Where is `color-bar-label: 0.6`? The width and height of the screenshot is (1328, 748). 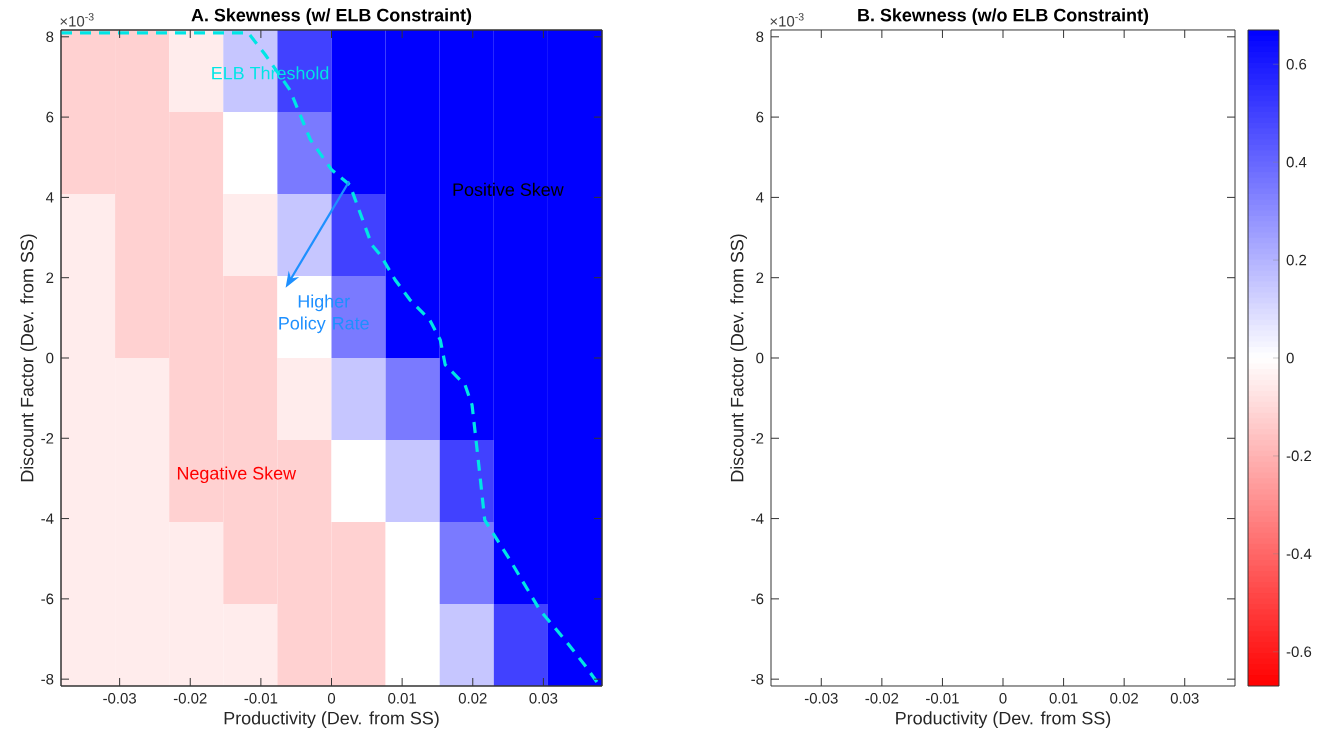
color-bar-label: 0.6 is located at coordinates (1296, 64).